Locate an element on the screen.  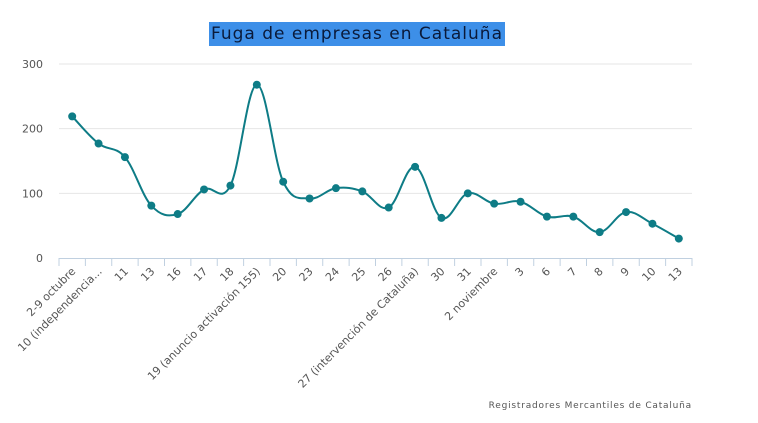
x-tick-label: 19 (anuncio activación 155) is located at coordinates (204, 324).